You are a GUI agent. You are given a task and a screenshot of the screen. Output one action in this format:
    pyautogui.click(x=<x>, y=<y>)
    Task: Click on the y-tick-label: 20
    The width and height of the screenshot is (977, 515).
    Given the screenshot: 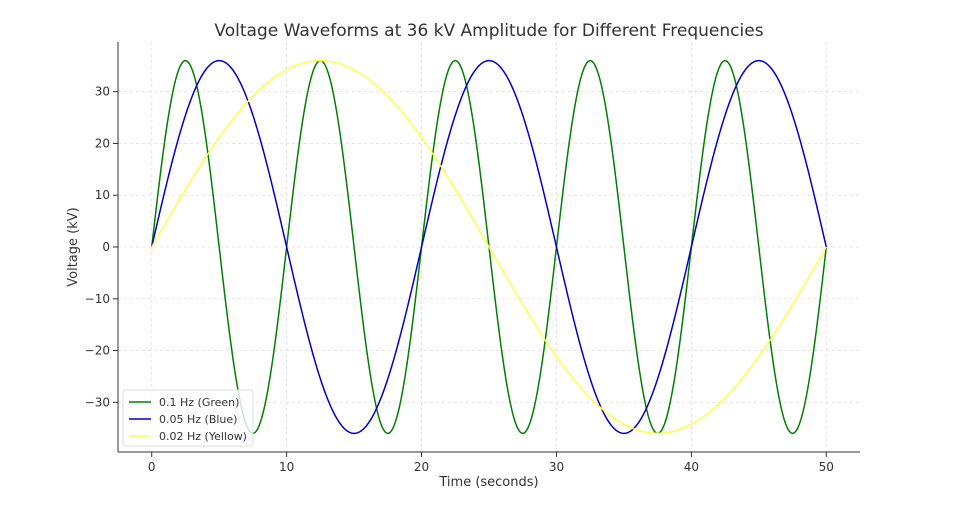 What is the action you would take?
    pyautogui.click(x=102, y=143)
    